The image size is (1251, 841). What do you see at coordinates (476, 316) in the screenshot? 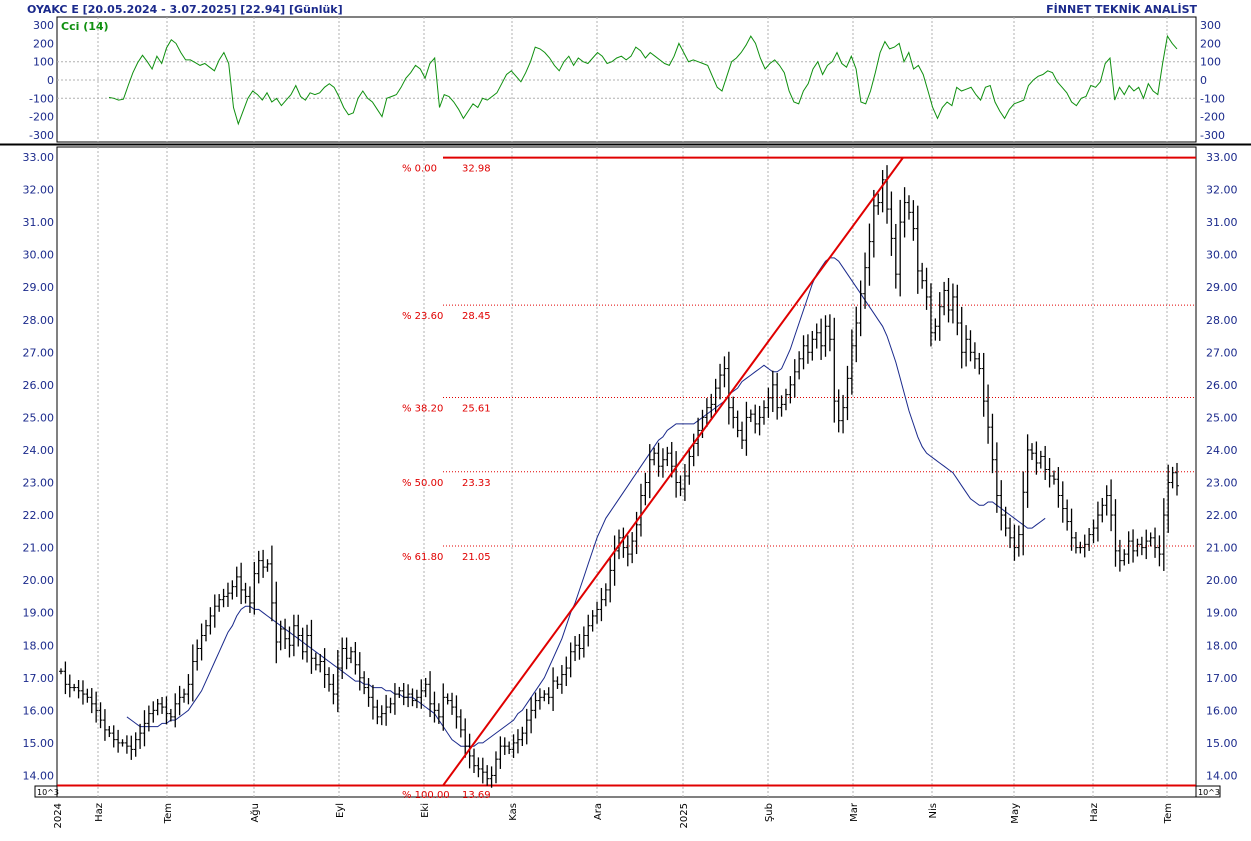
I see `fib-value-label: 28.45` at bounding box center [476, 316].